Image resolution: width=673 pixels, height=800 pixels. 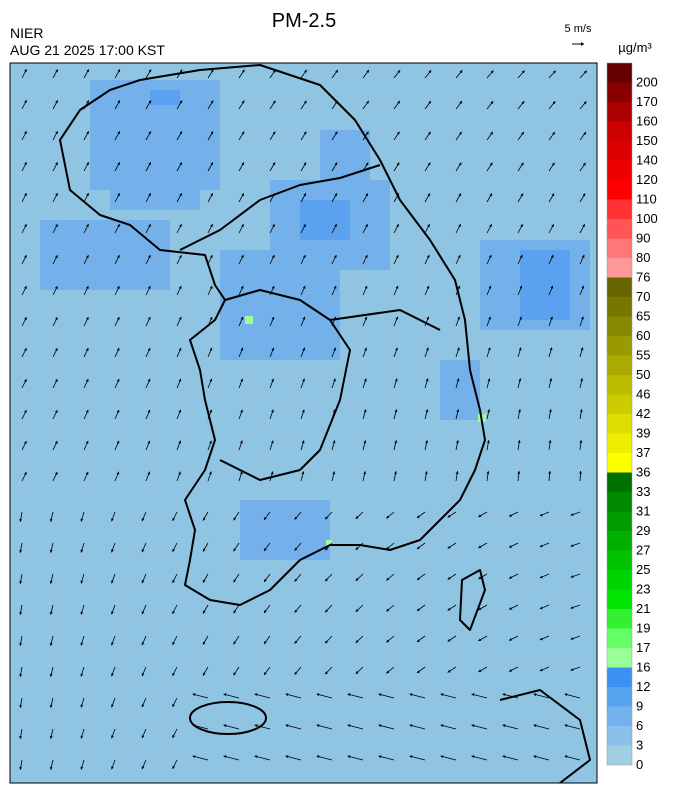 What do you see at coordinates (647, 140) in the screenshot?
I see `colorbar-tick-label: 150` at bounding box center [647, 140].